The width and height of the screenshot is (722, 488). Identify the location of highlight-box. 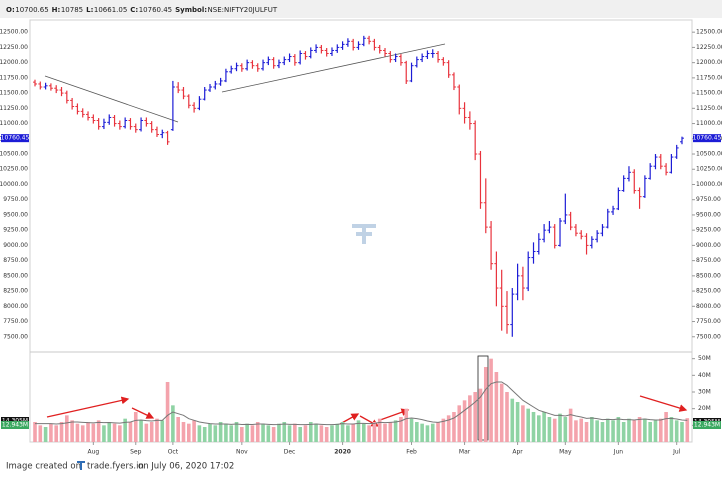
(483, 398).